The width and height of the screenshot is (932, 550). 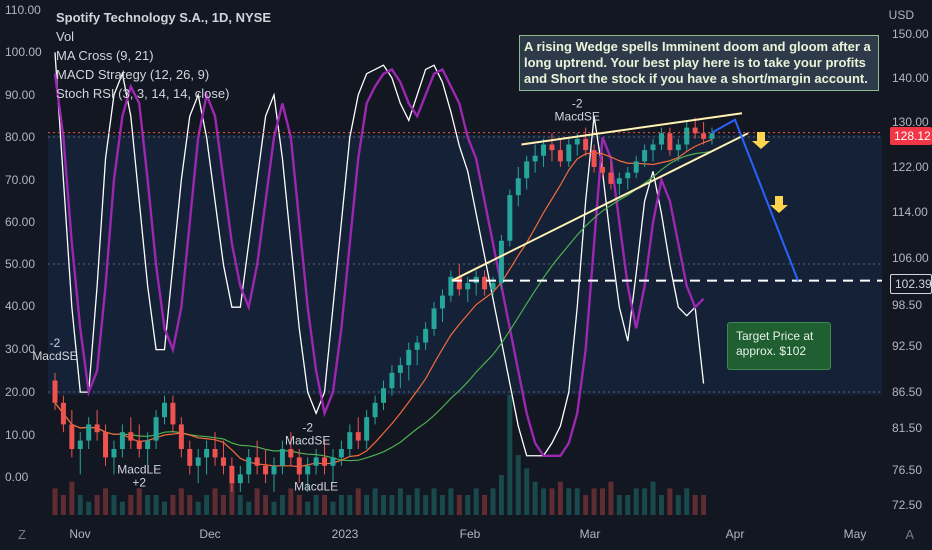 I want to click on projection-path, so click(x=755, y=199).